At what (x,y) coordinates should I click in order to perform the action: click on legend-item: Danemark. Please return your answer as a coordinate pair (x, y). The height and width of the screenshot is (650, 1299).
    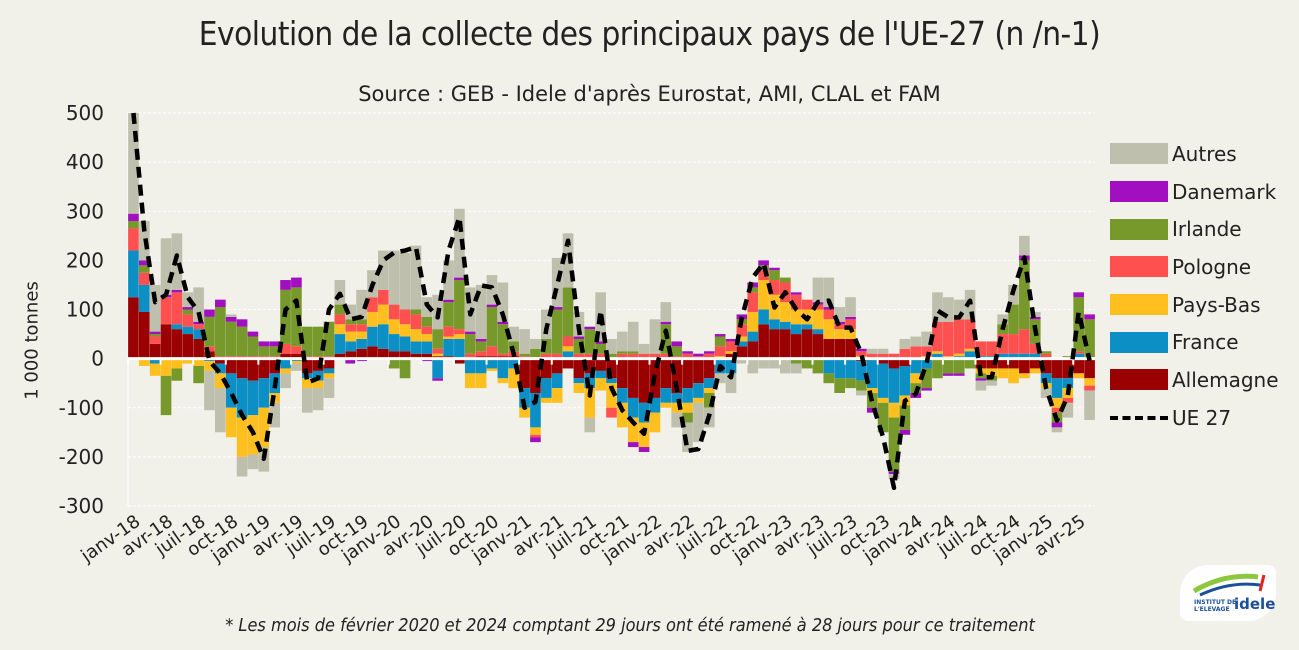
    Looking at the image, I should click on (1194, 192).